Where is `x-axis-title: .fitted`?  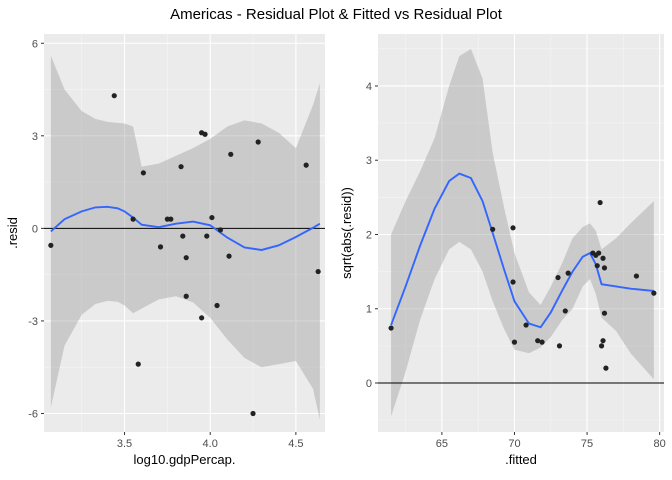 x-axis-title: .fitted is located at coordinates (521, 459).